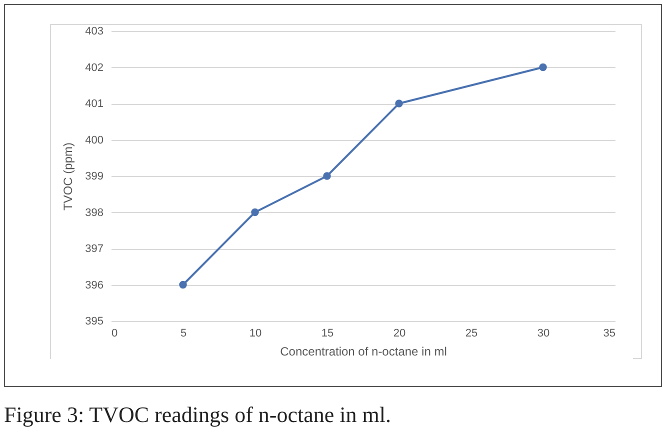 Image resolution: width=665 pixels, height=438 pixels. What do you see at coordinates (399, 334) in the screenshot?
I see `x-tick-label: 20` at bounding box center [399, 334].